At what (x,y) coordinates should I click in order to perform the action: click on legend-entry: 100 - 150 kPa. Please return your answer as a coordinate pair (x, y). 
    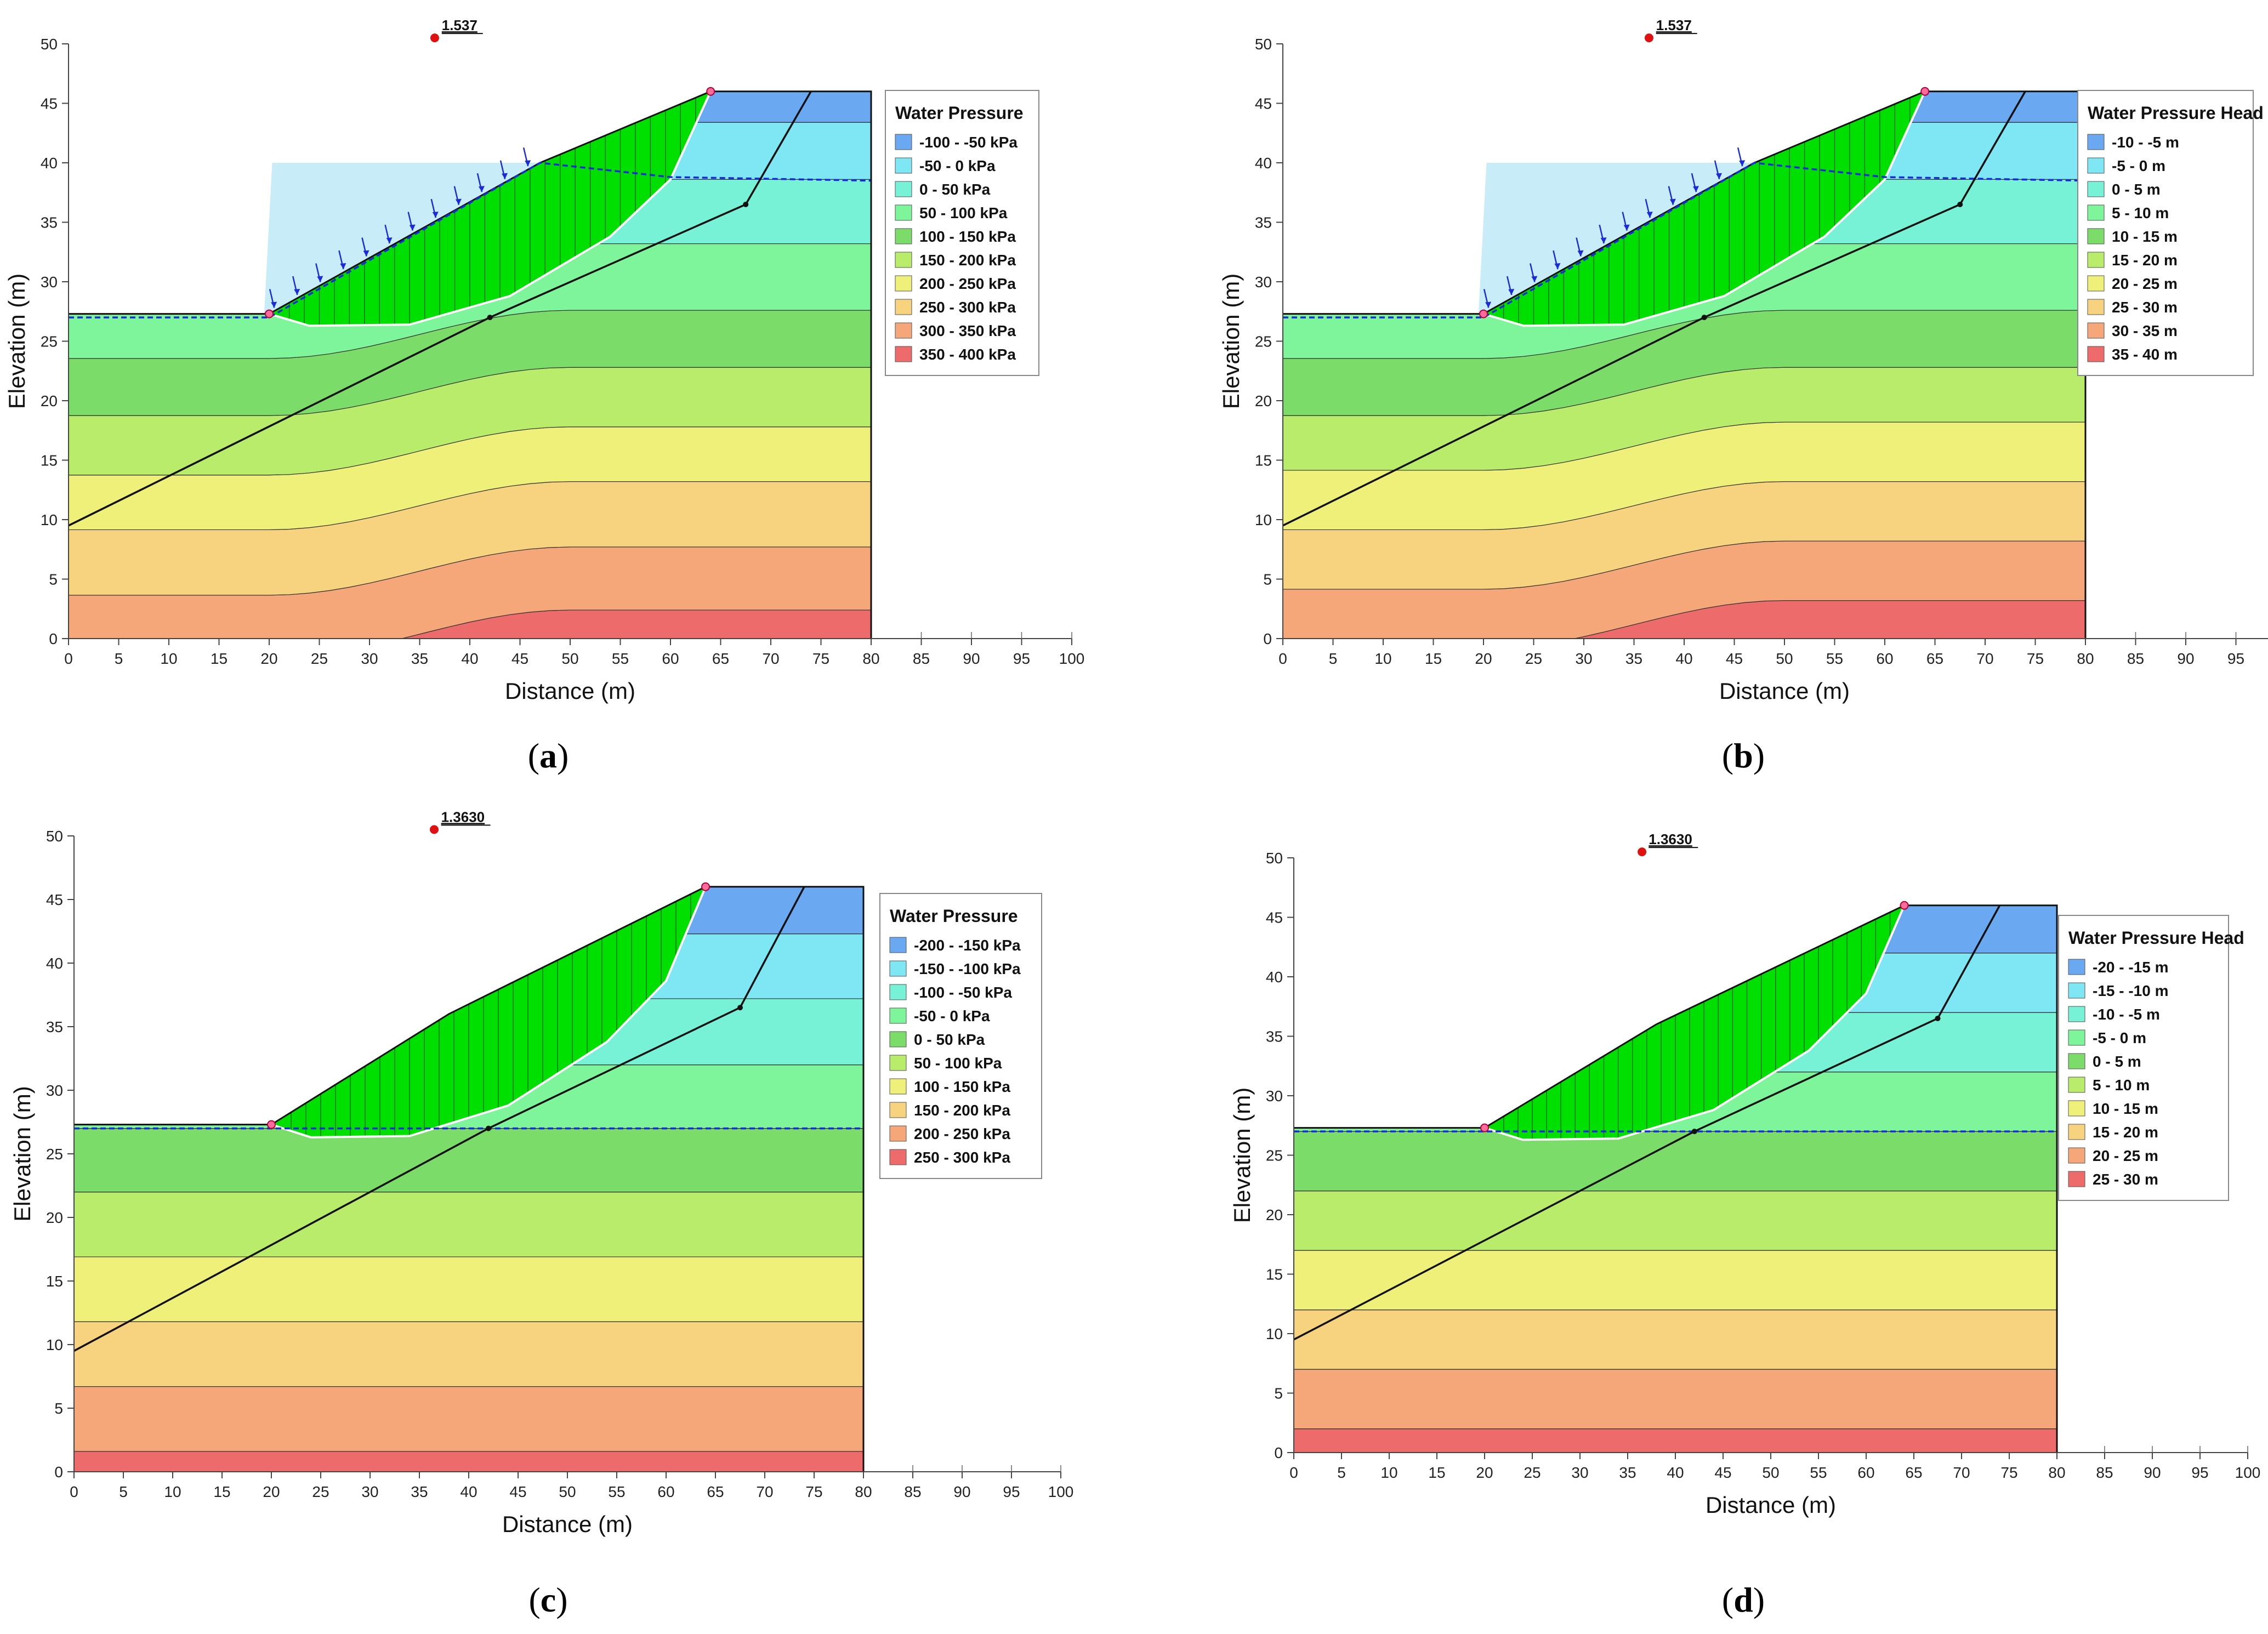
    Looking at the image, I should click on (967, 236).